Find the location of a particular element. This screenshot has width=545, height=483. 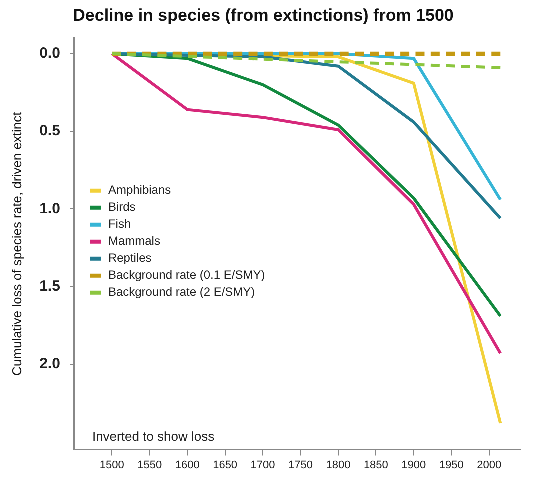

legend-label: Background rate (0.1 E/SMY) is located at coordinates (187, 275).